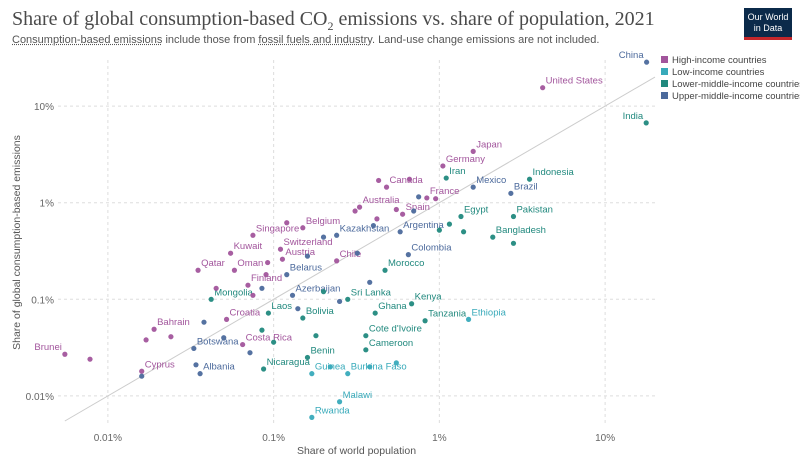 Image resolution: width=800 pixels, height=466 pixels. Describe the element at coordinates (248, 246) in the screenshot. I see `point-label: Kuwait` at that location.